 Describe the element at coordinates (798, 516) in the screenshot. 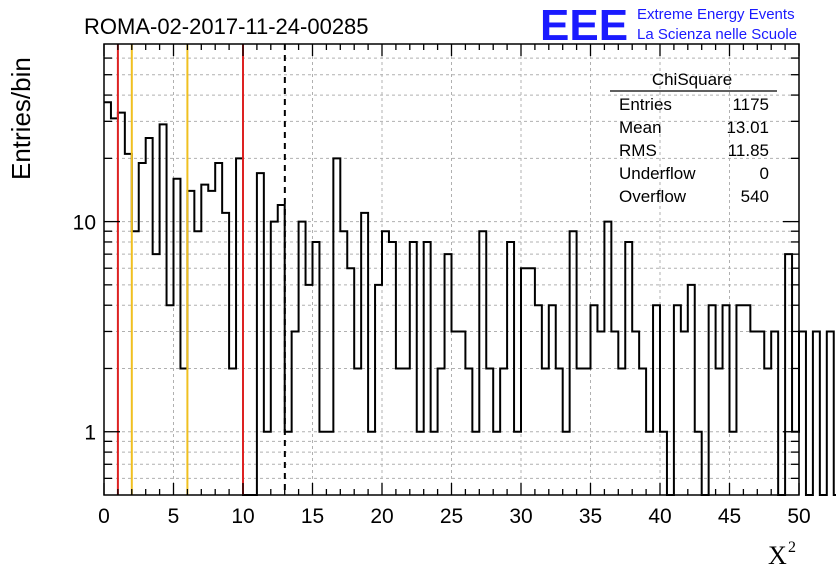

I see `x-tick-label: 50` at that location.